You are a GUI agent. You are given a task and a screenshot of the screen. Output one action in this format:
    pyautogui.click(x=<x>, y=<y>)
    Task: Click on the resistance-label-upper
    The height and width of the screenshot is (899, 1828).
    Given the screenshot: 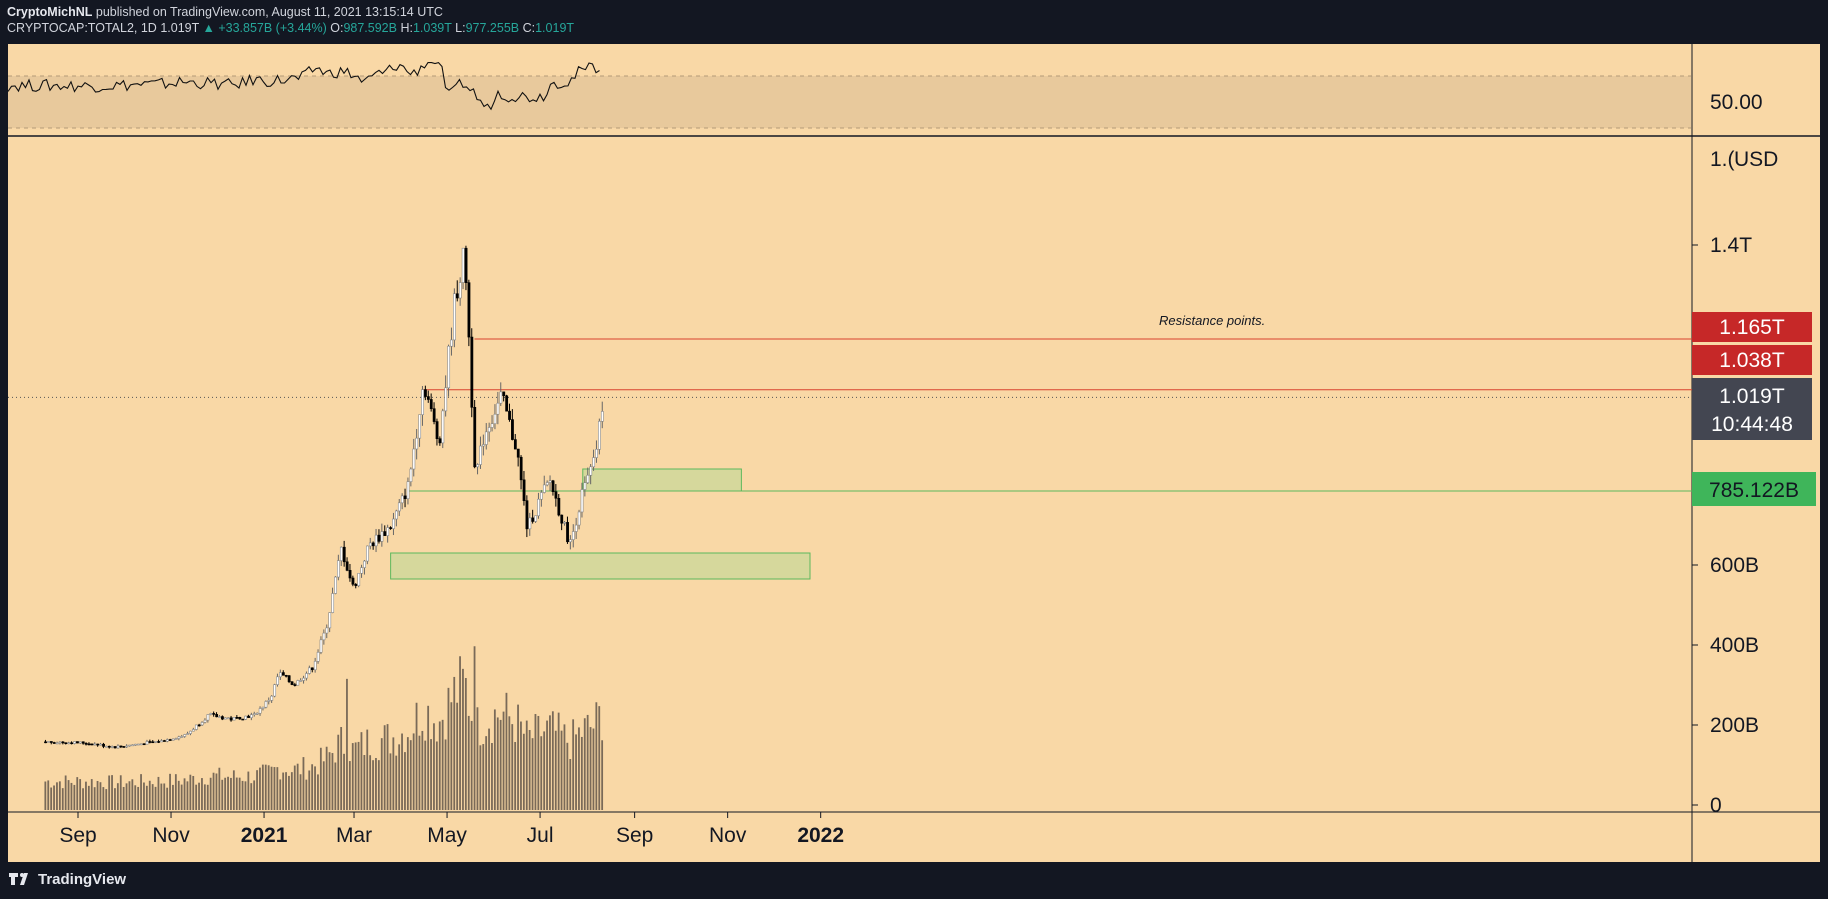 What is the action you would take?
    pyautogui.click(x=1752, y=327)
    